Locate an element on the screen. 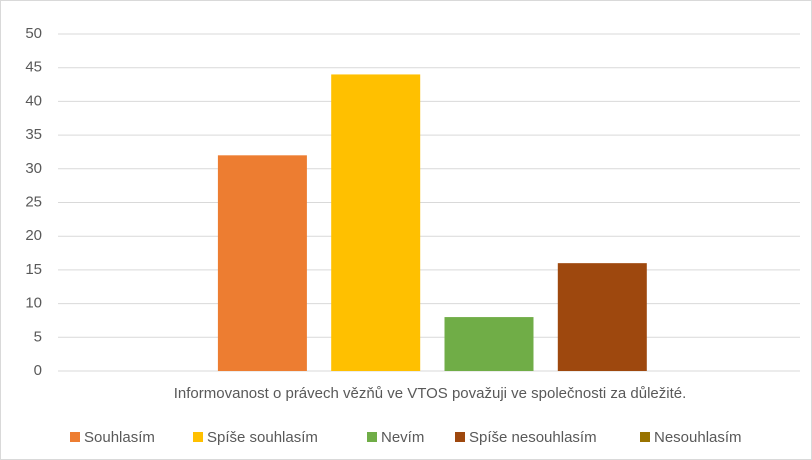 This screenshot has height=460, width=812. y-tick-label: 5 is located at coordinates (38, 336).